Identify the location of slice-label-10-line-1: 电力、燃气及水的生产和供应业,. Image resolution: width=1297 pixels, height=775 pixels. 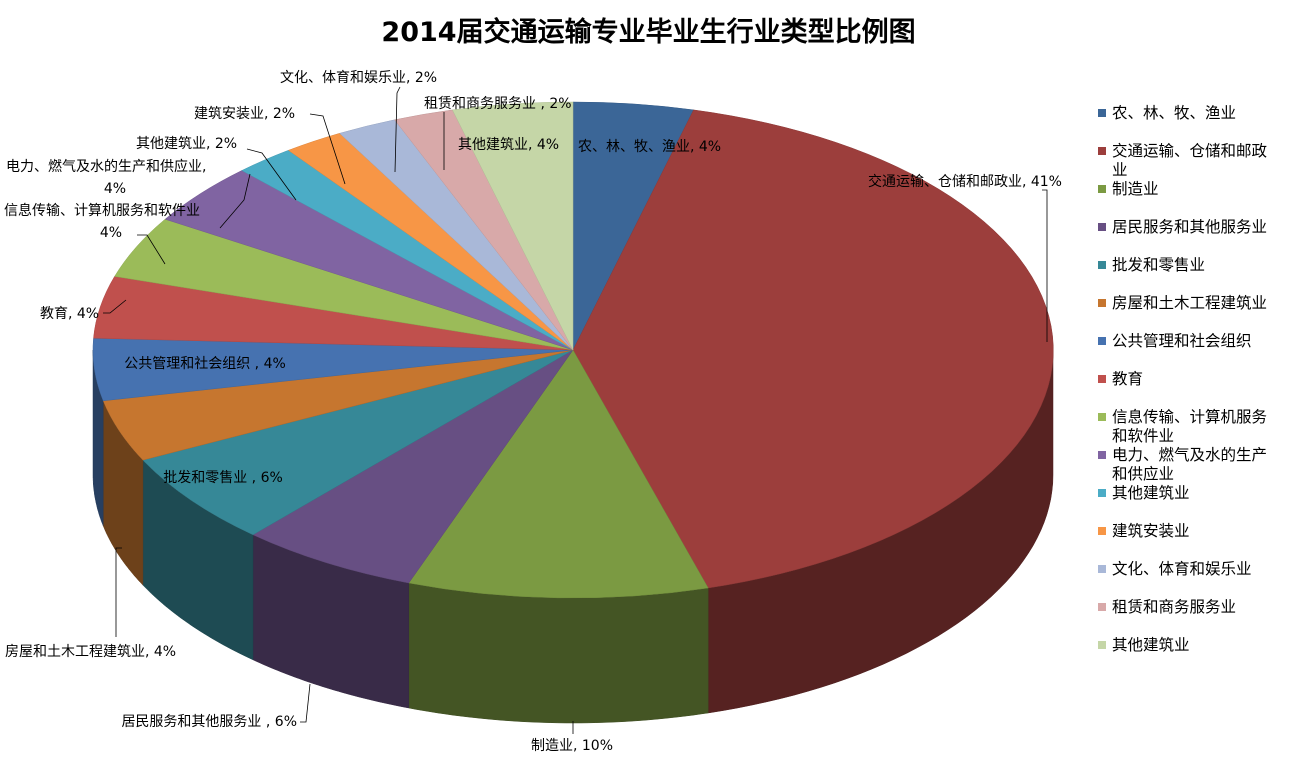
(106, 166).